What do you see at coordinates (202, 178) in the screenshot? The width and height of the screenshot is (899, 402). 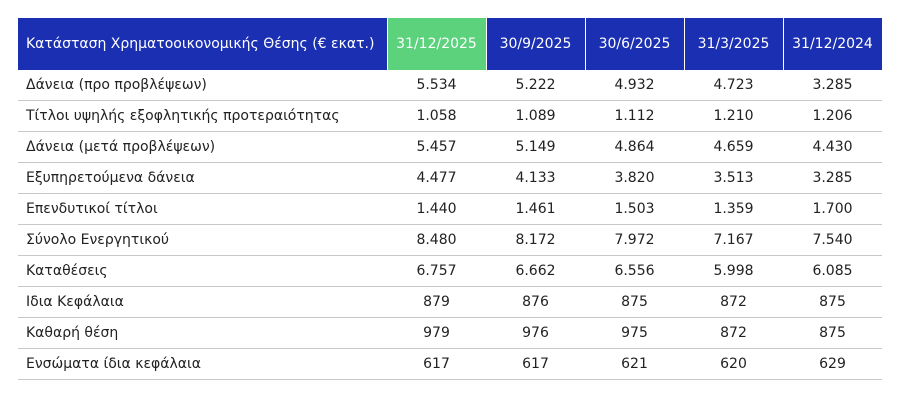 I see `row-label: Εξυπηρετούμενα δάνεια` at bounding box center [202, 178].